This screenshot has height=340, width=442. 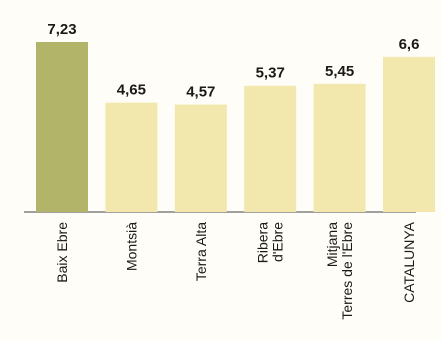 I want to click on bar-value-label: 4,57, so click(x=200, y=92).